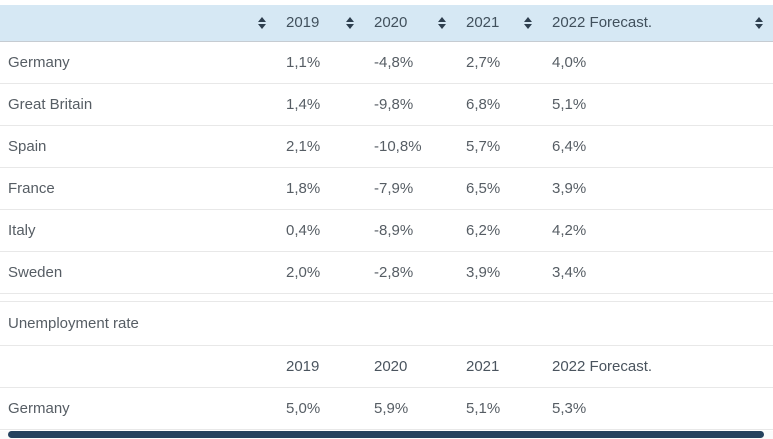 The image size is (773, 439). I want to click on column-header-label: 2020, so click(391, 23).